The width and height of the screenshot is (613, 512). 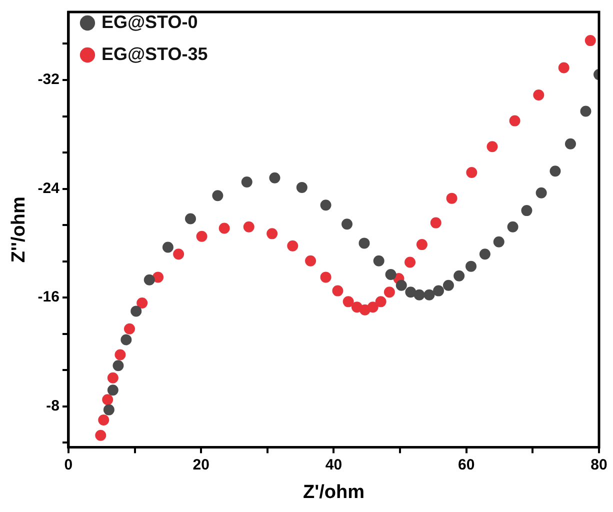 What do you see at coordinates (68, 465) in the screenshot?
I see `x-tick-label: 0` at bounding box center [68, 465].